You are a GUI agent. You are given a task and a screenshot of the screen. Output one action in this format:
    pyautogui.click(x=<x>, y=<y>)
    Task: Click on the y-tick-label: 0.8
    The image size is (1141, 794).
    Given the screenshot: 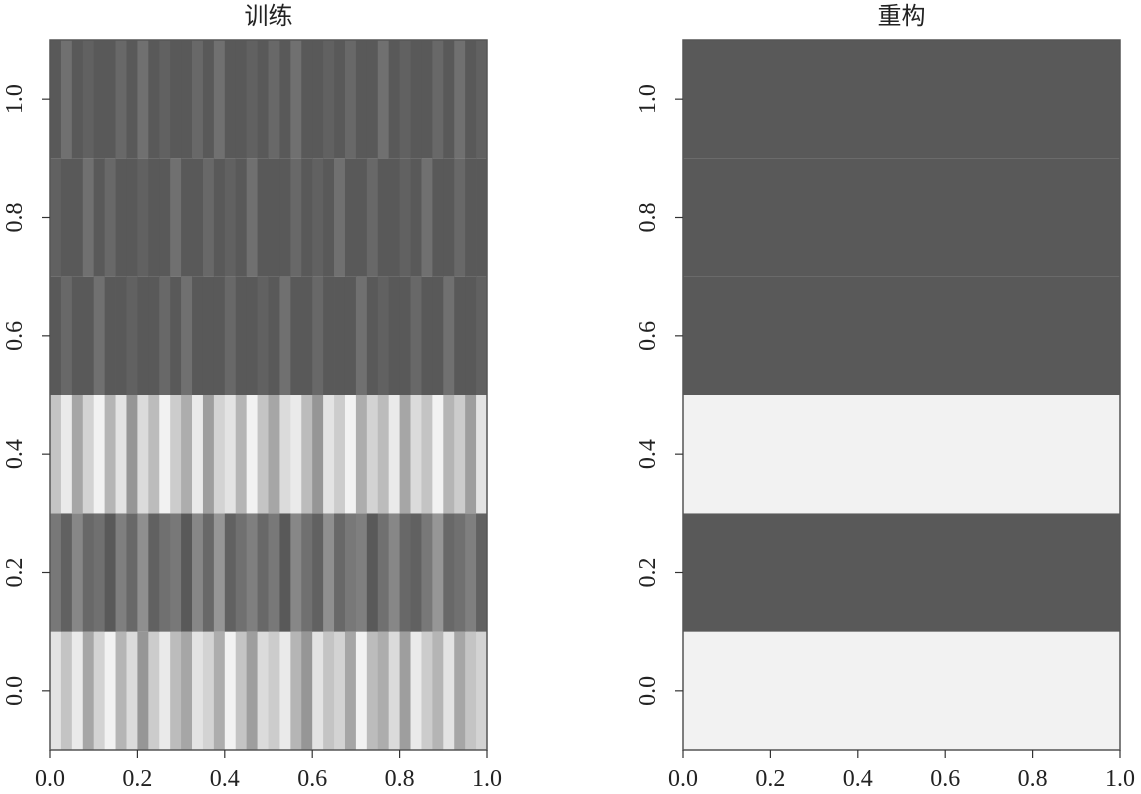 What is the action you would take?
    pyautogui.click(x=15, y=218)
    